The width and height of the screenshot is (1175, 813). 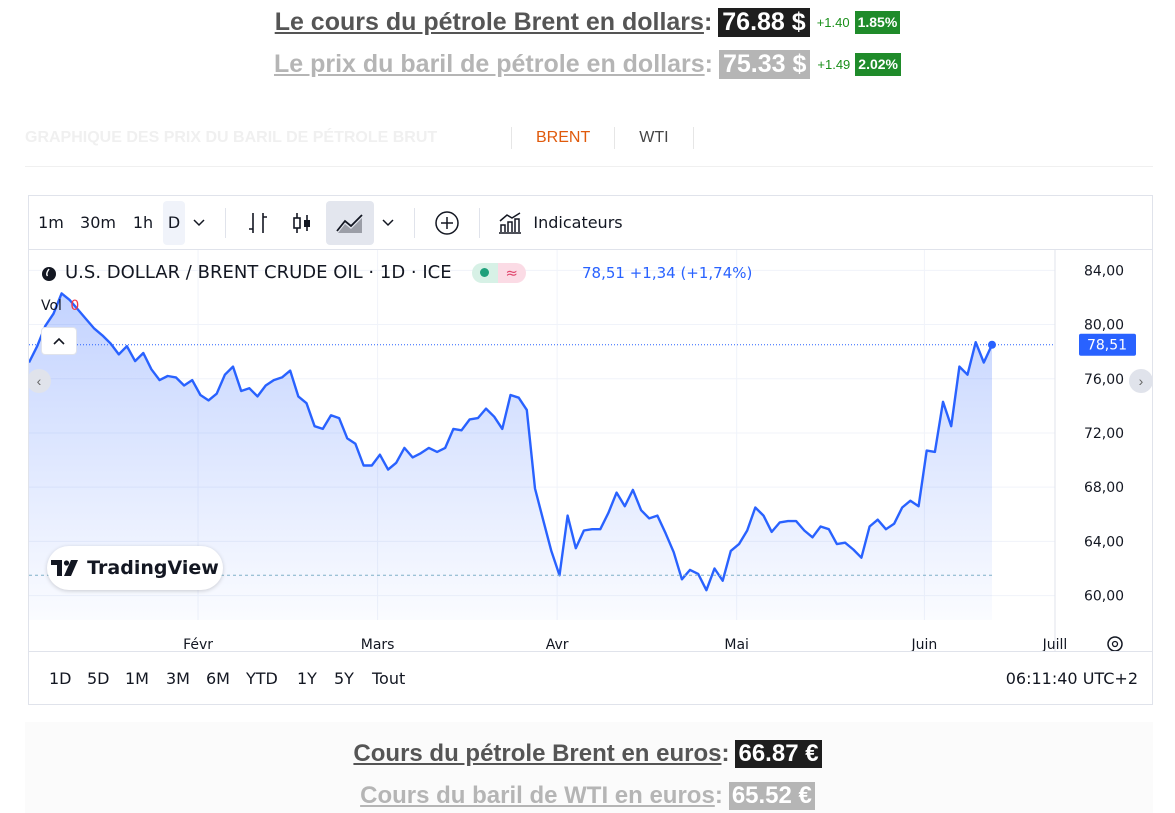 I want to click on tab-brent: BRENT, so click(x=562, y=138).